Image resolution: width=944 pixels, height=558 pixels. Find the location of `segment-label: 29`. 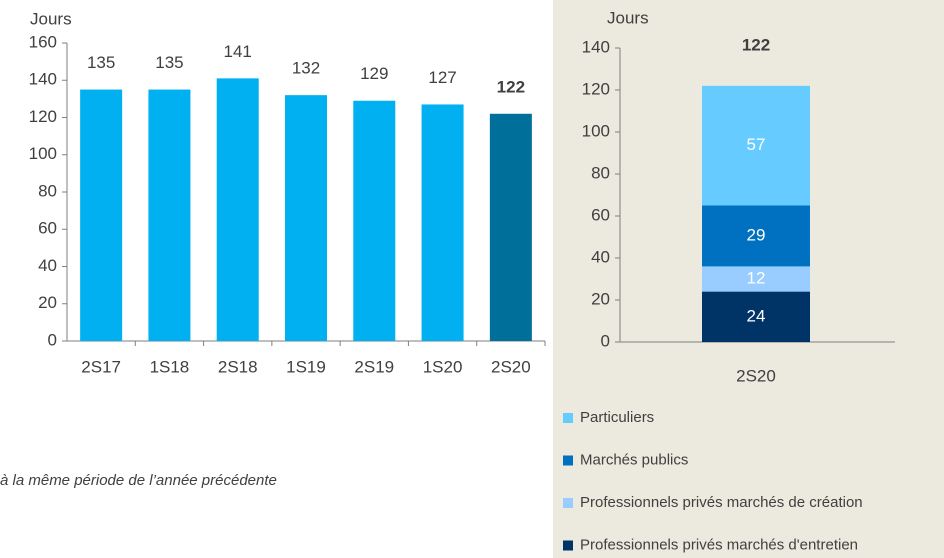

segment-label: 29 is located at coordinates (756, 234).